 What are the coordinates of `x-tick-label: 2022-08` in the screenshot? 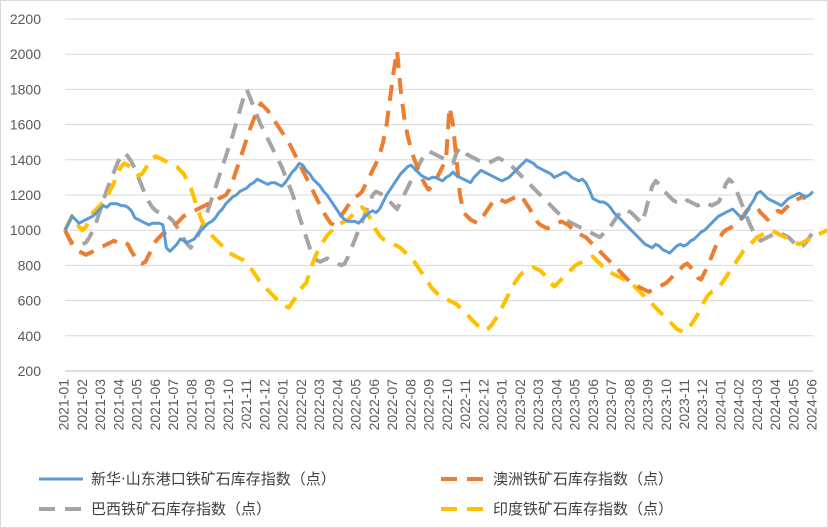 It's located at (410, 405).